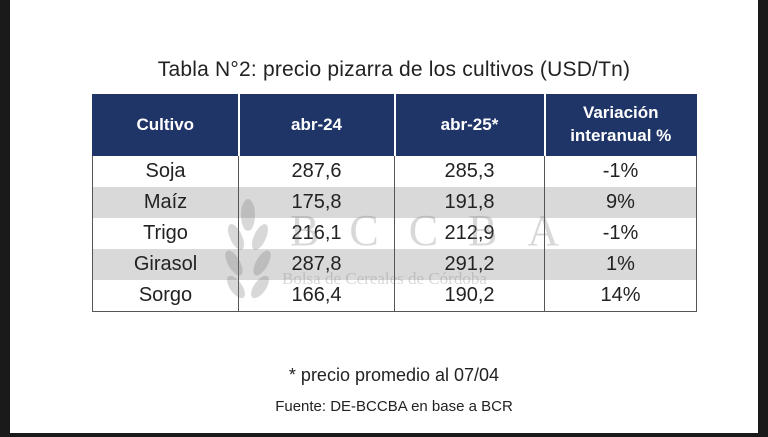 This screenshot has width=768, height=437. Describe the element at coordinates (763, 218) in the screenshot. I see `right-border` at that location.